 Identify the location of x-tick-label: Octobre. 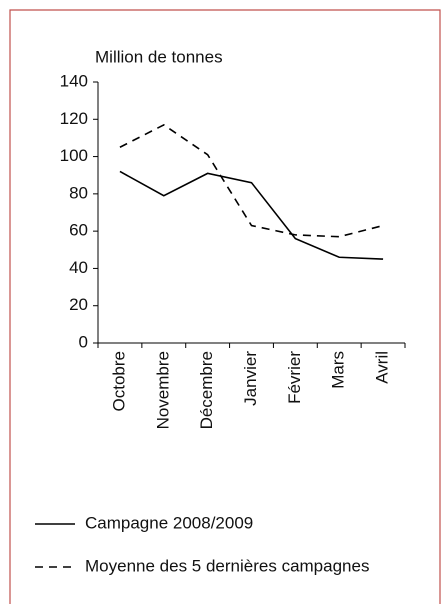
(118, 381).